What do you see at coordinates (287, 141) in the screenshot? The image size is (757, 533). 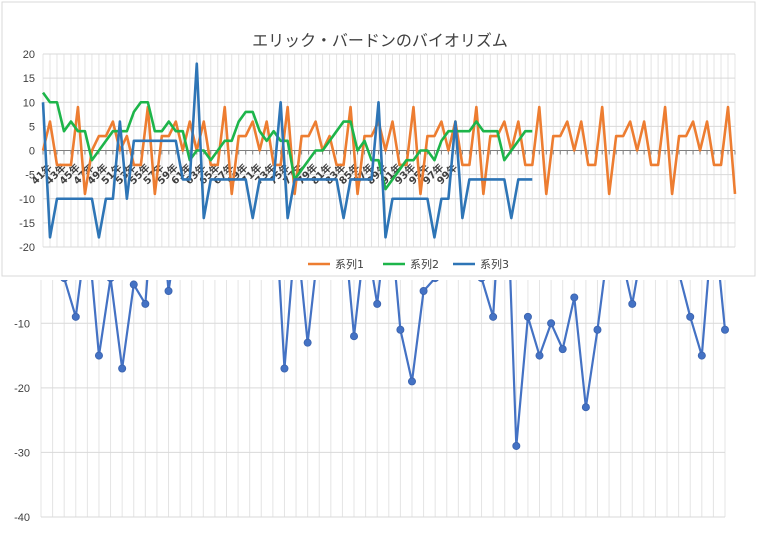 I see `series-line` at bounding box center [287, 141].